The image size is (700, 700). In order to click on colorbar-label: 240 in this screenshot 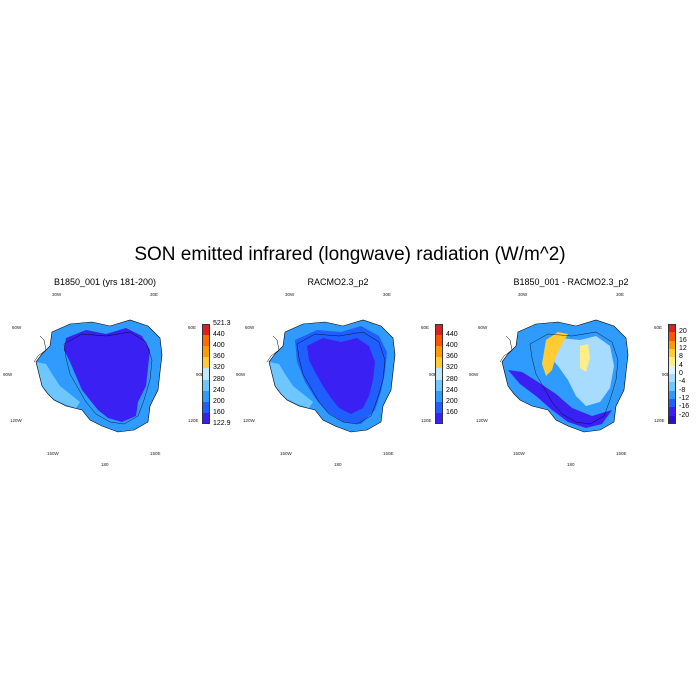, I will do `click(219, 390)`.